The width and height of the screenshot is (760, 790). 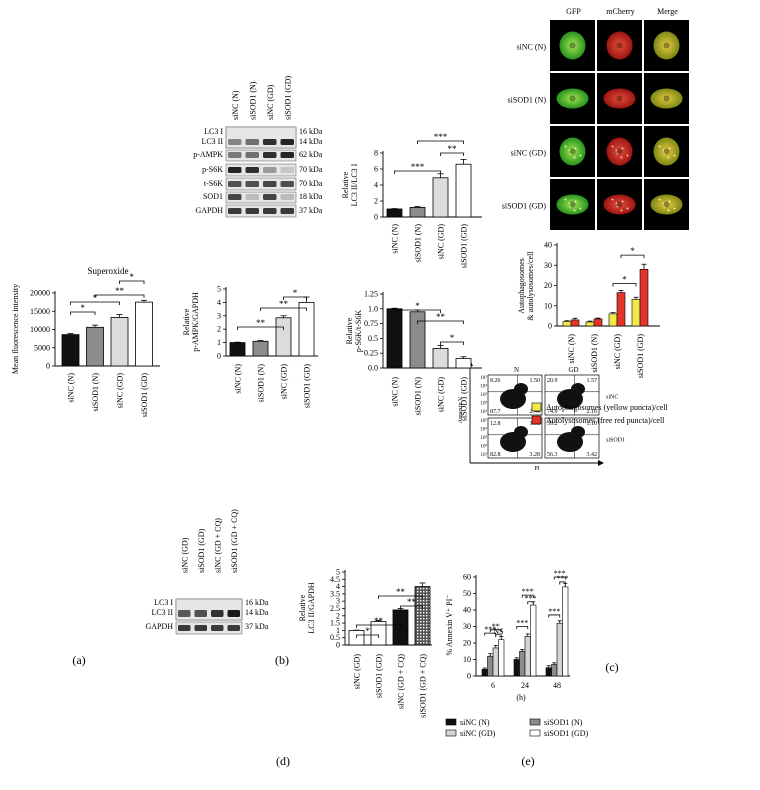 I want to click on quadrant-lr: 2.44, so click(x=535, y=412).